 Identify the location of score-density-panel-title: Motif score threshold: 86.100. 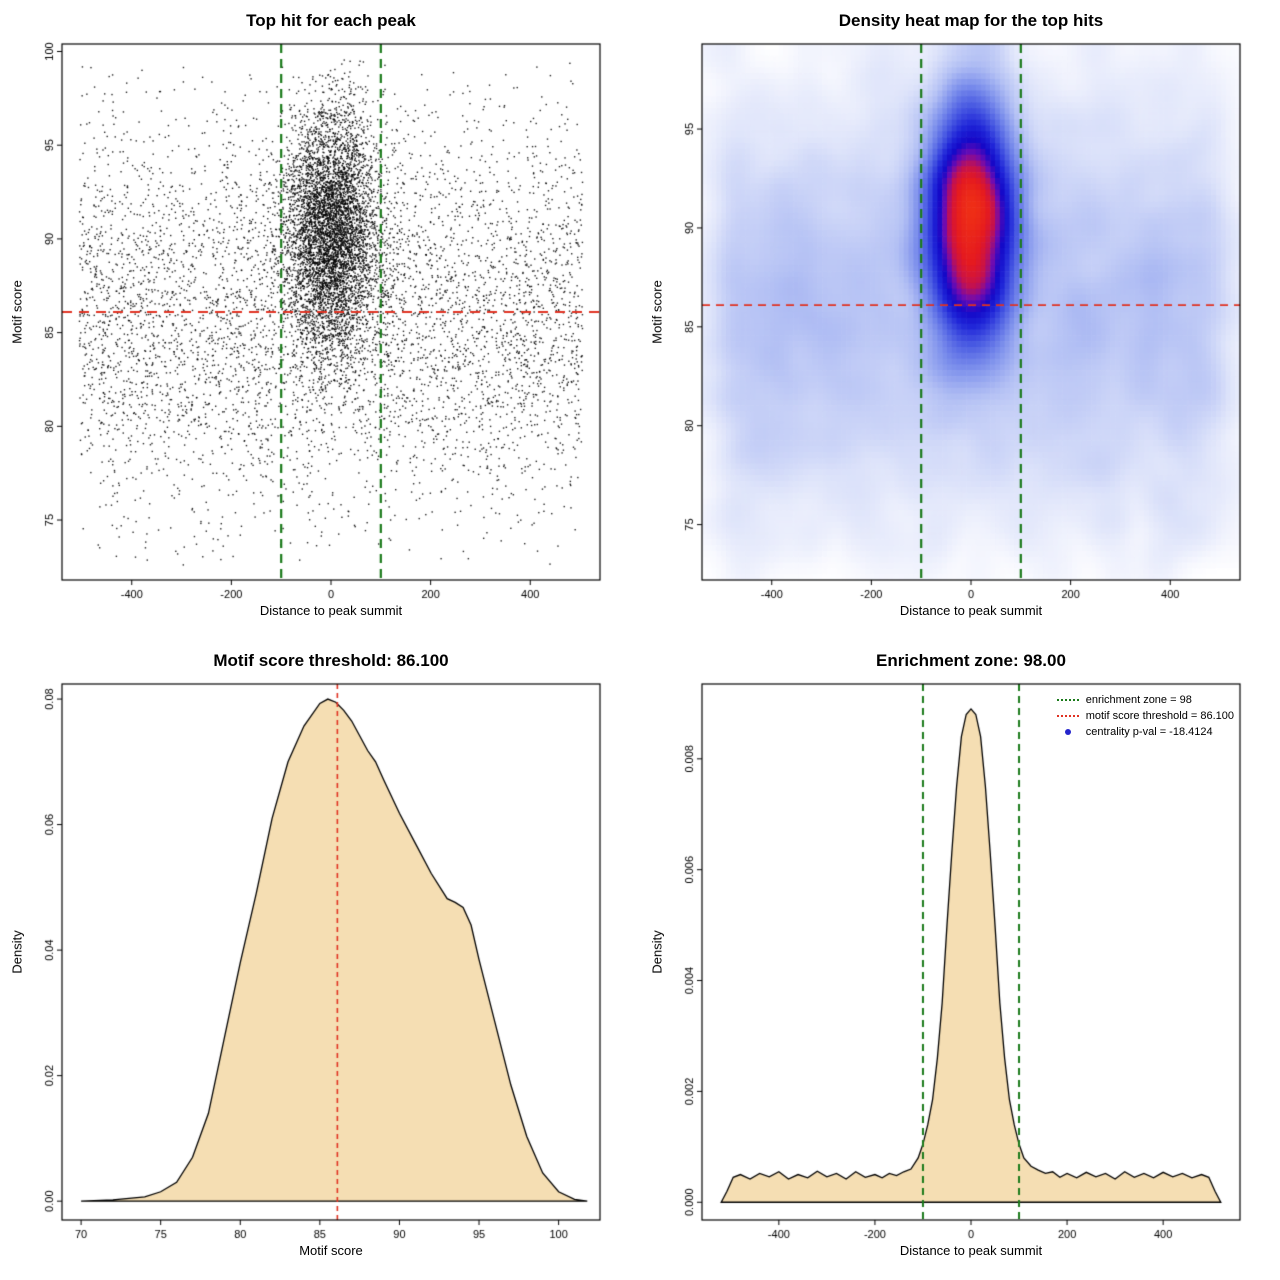
(331, 660).